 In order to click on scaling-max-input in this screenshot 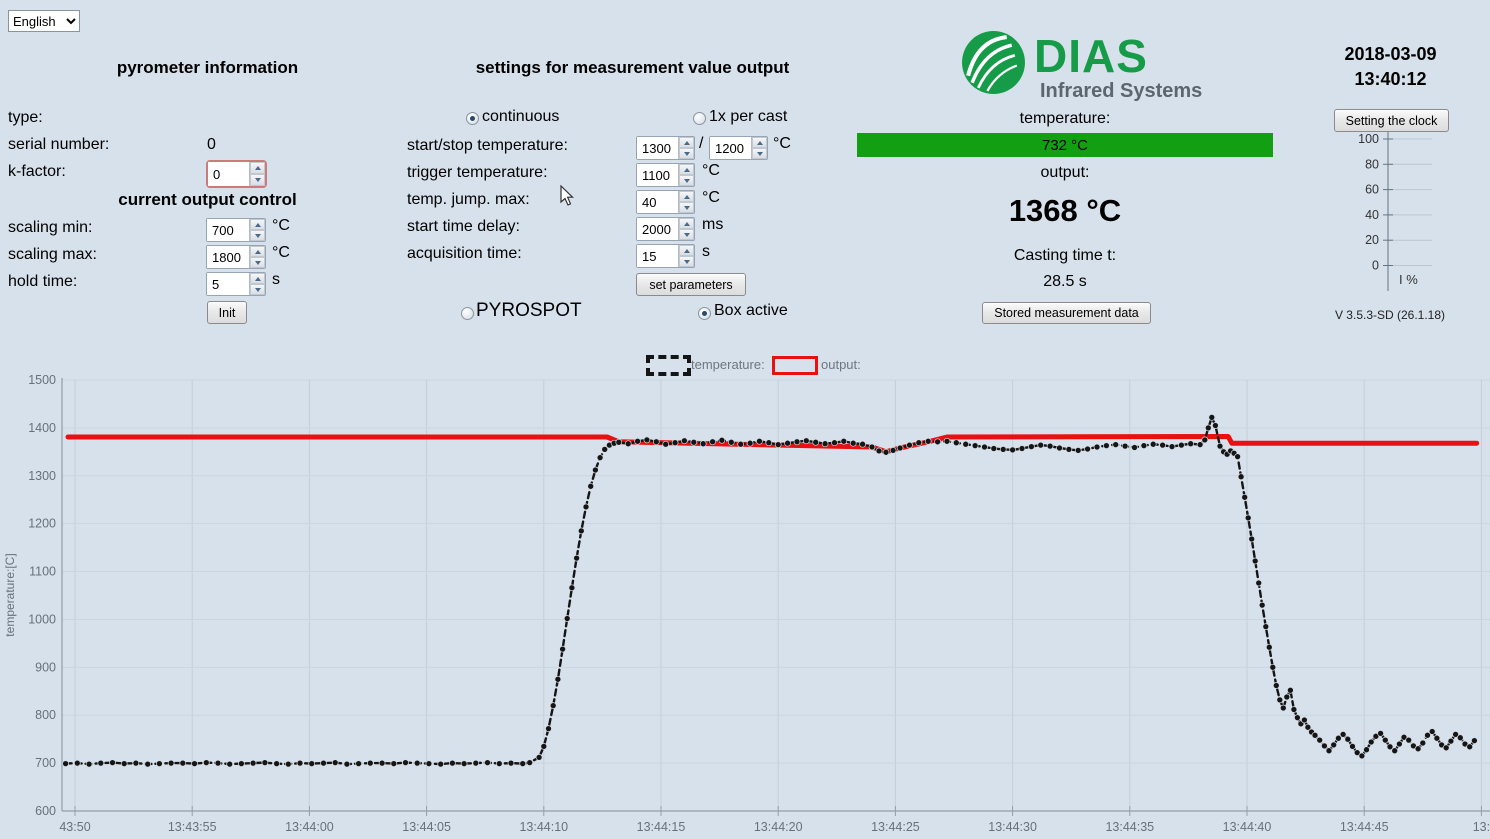, I will do `click(228, 257)`.